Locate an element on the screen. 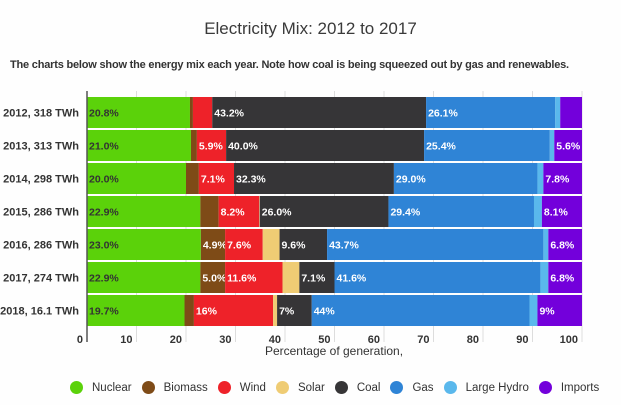  legend-item: Nuclear is located at coordinates (101, 387).